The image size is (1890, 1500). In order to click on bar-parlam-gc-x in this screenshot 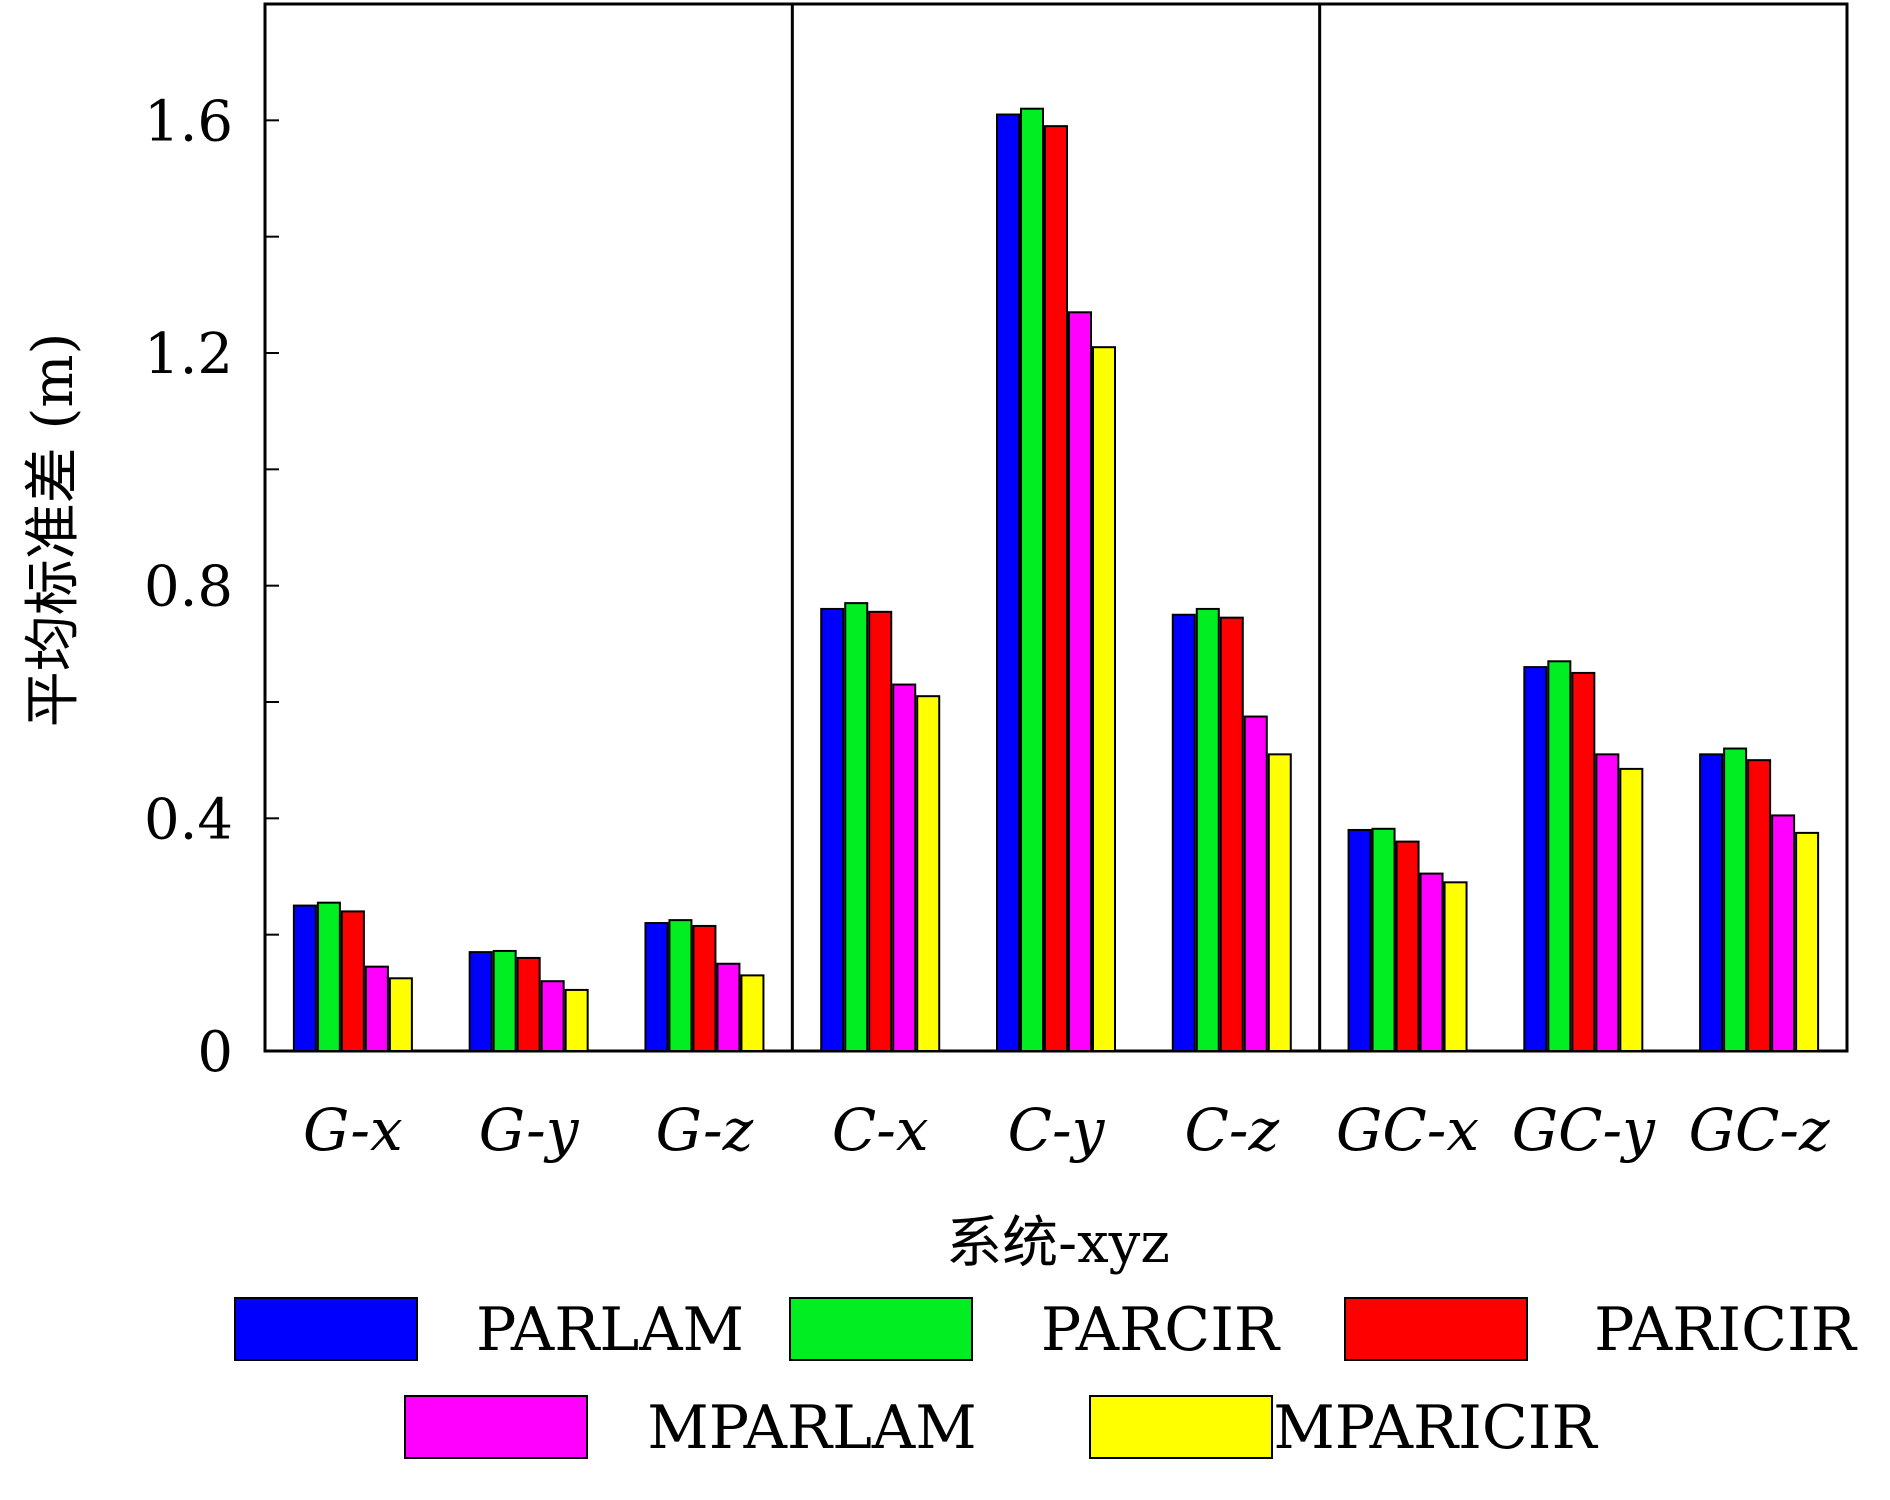, I will do `click(1359, 940)`.